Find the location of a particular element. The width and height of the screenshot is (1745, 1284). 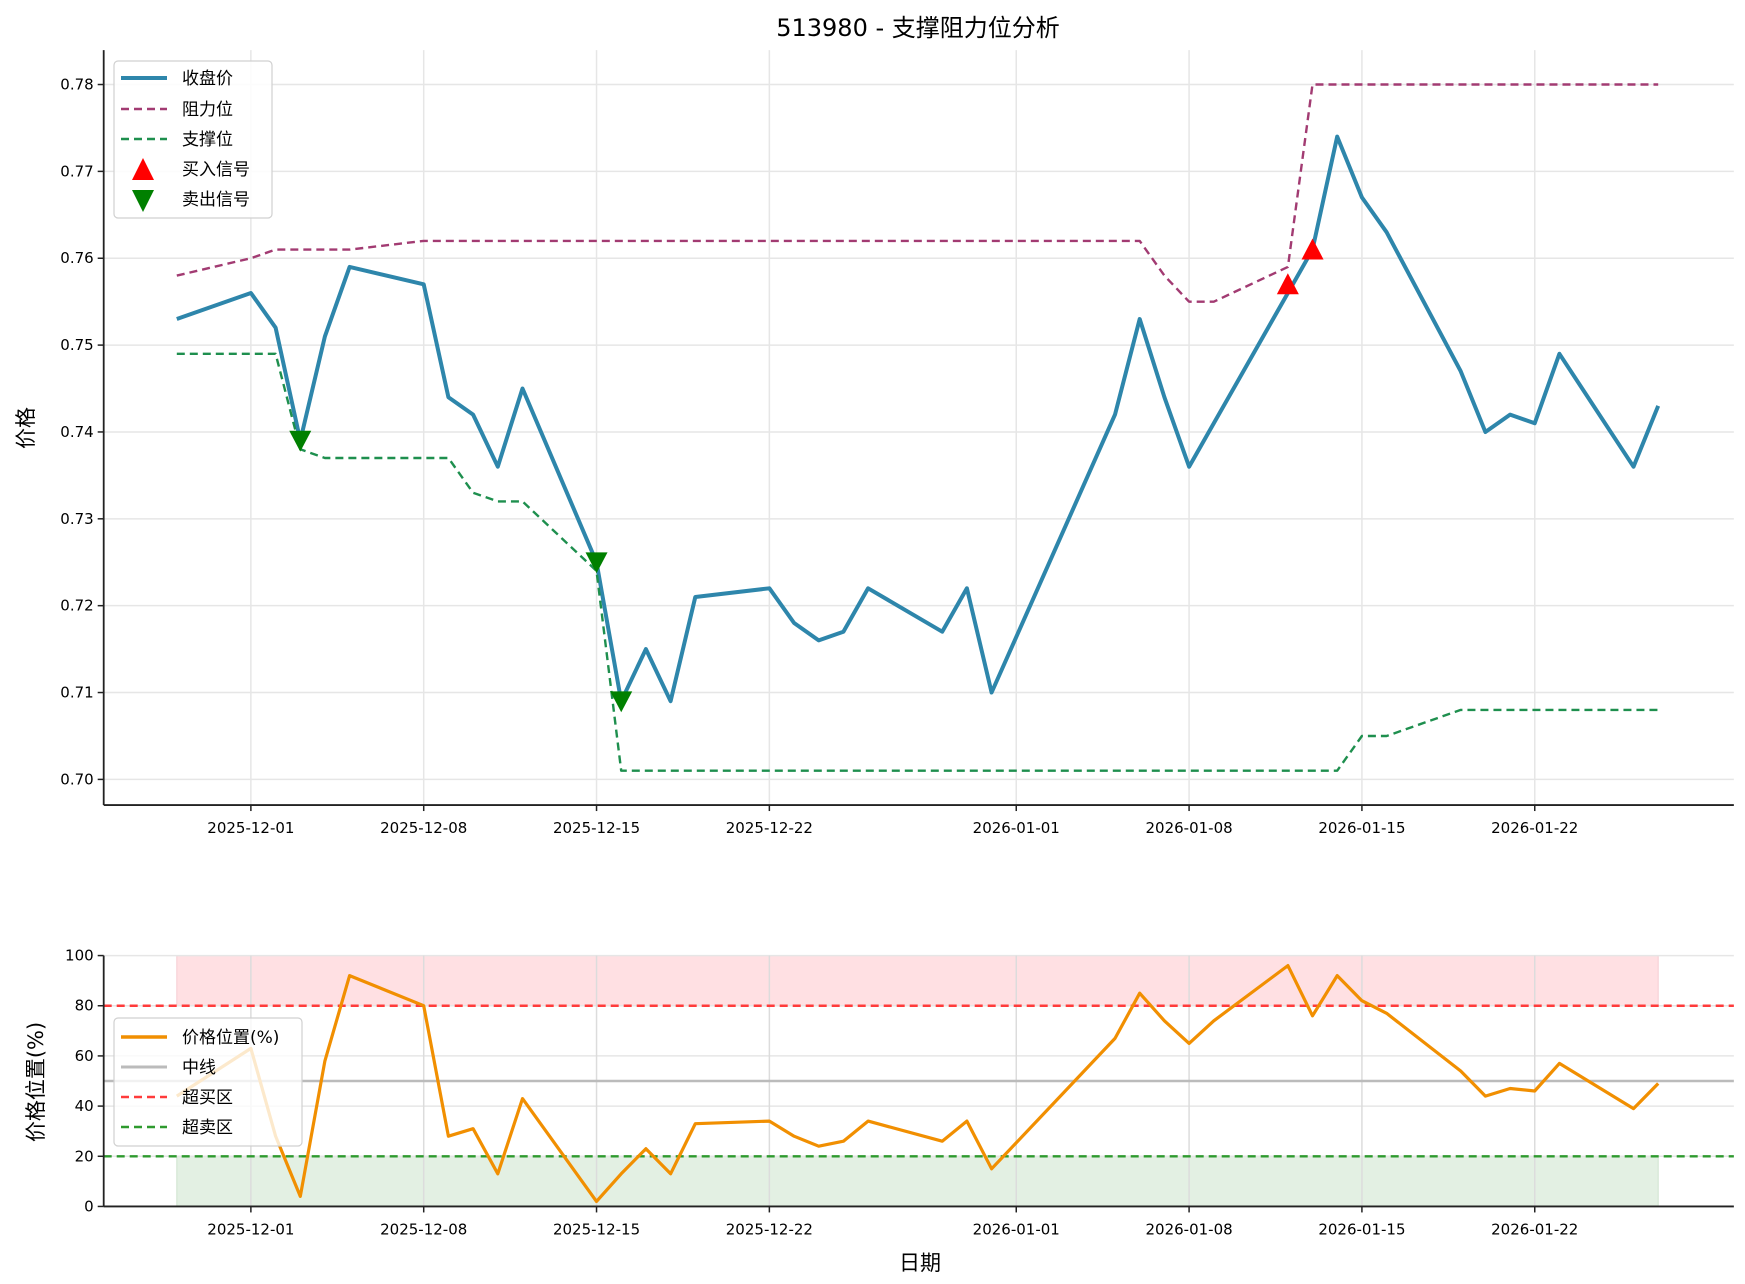

legend-buy-signal: 买入信号 is located at coordinates (216, 170).